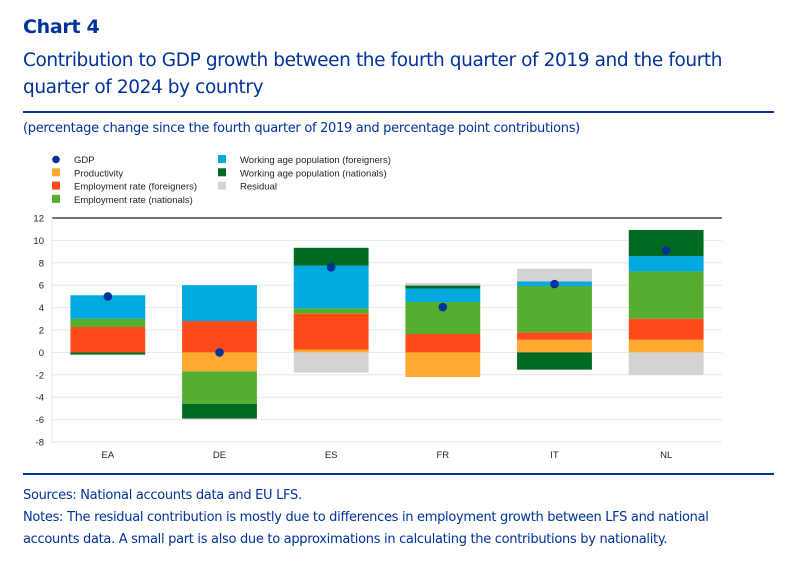  What do you see at coordinates (40, 398) in the screenshot?
I see `y-tick-label: -4` at bounding box center [40, 398].